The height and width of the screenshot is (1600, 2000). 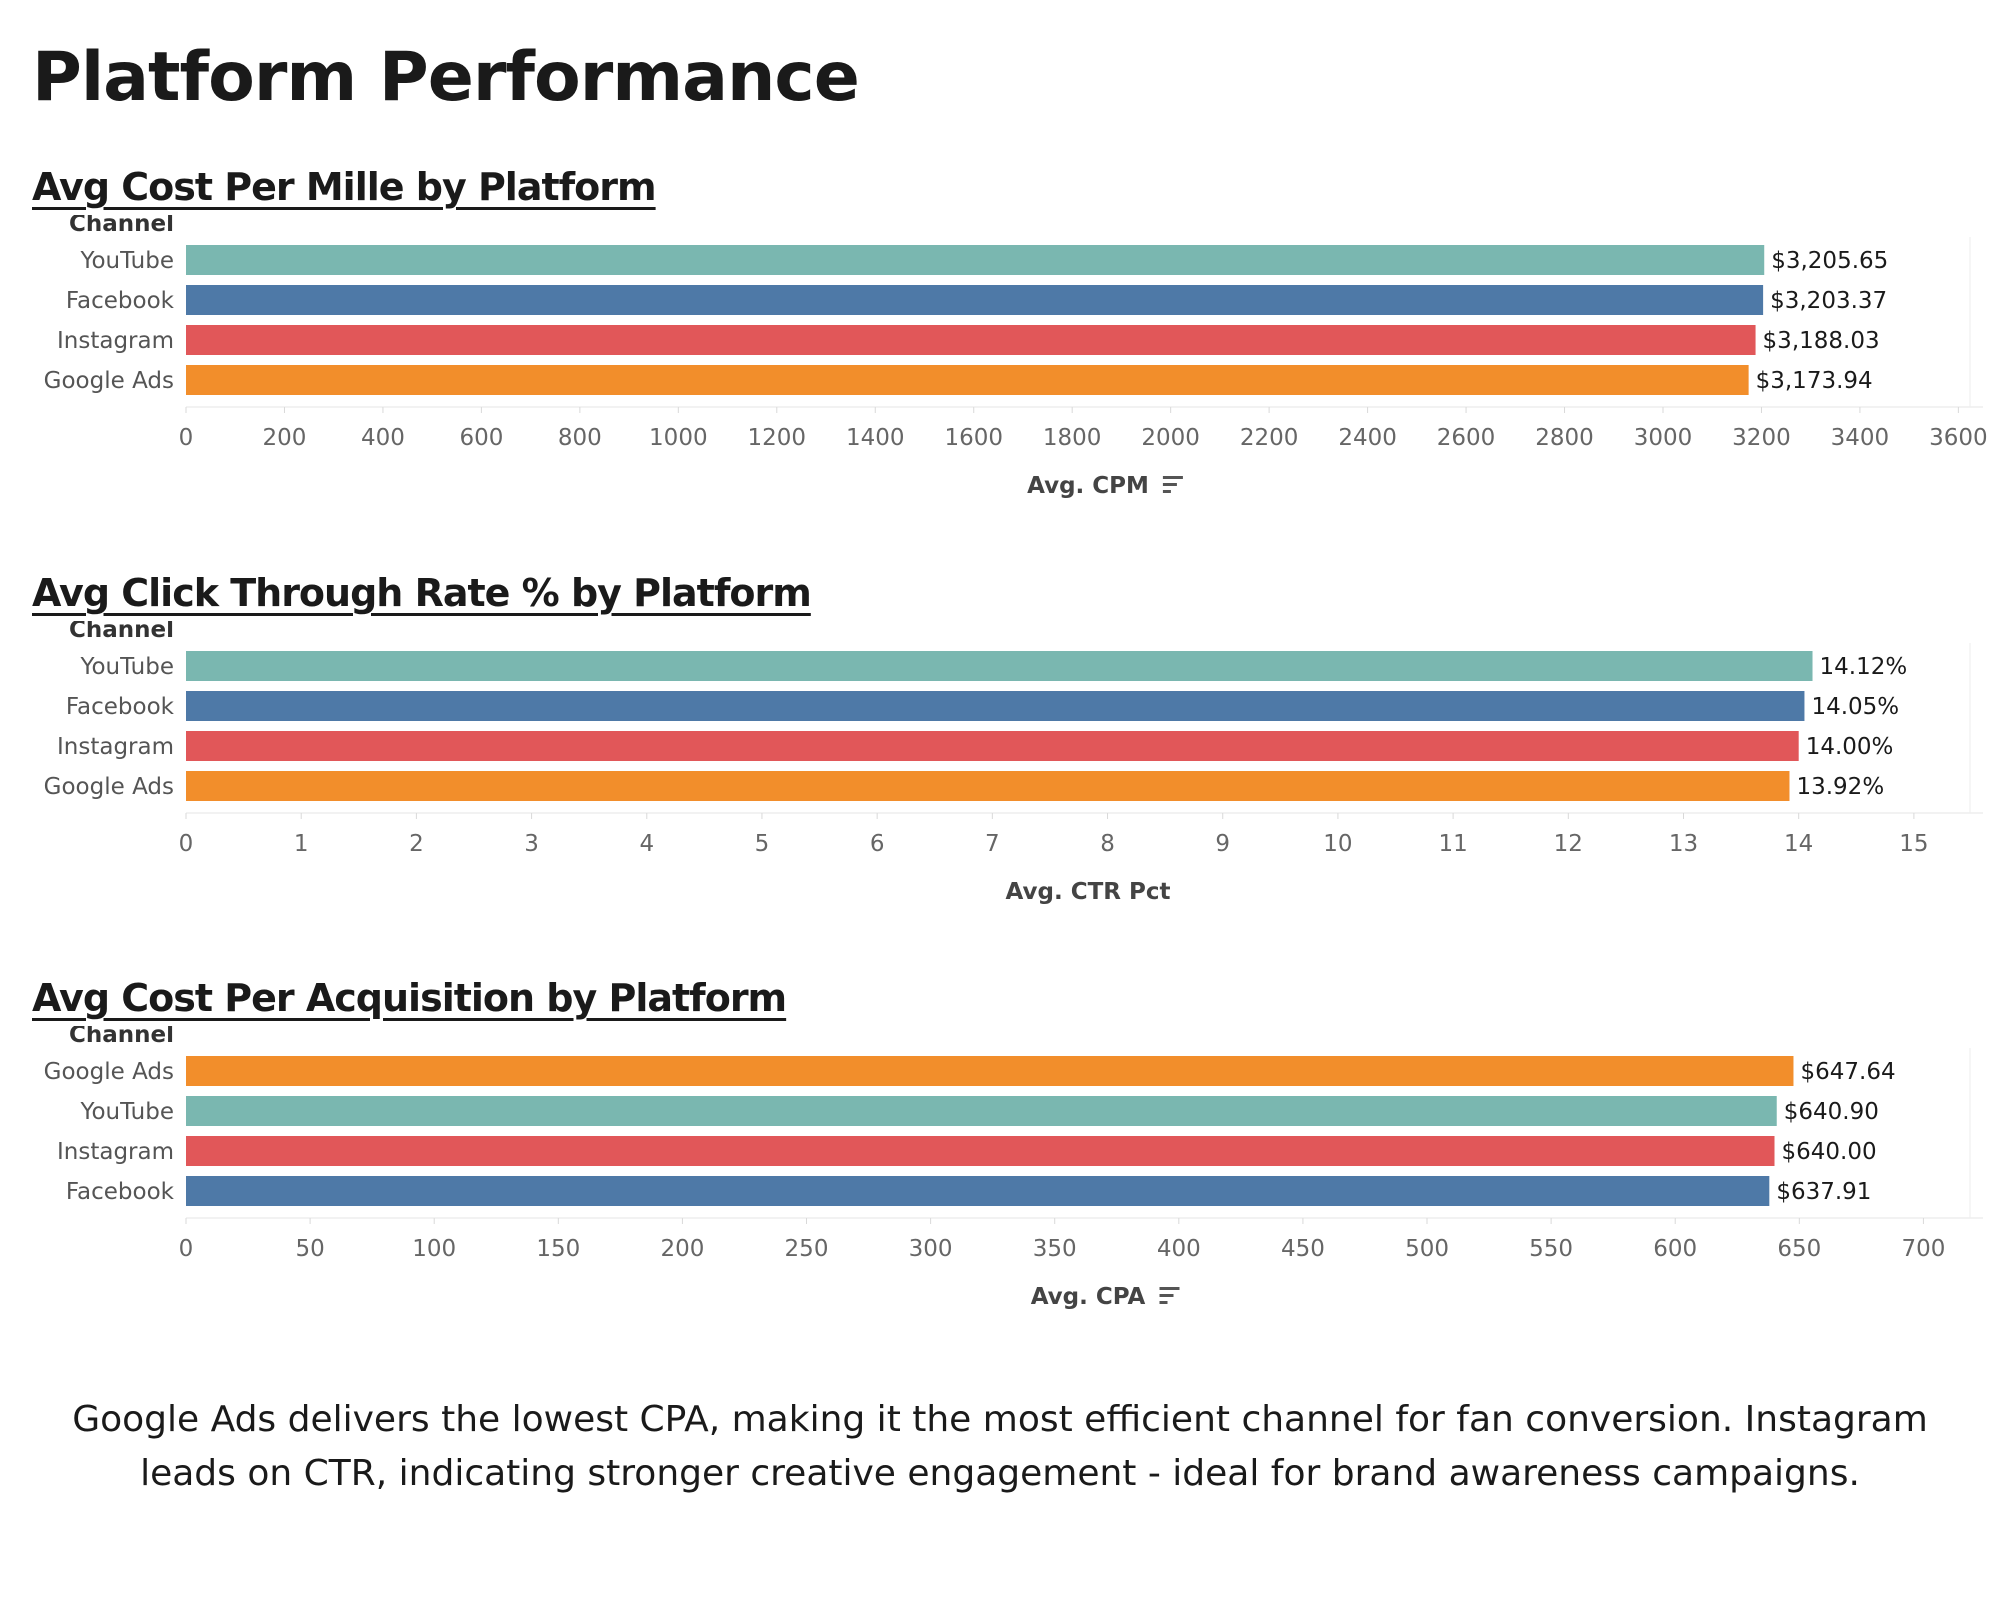 What do you see at coordinates (1958, 438) in the screenshot?
I see `x-tick-label: 3600` at bounding box center [1958, 438].